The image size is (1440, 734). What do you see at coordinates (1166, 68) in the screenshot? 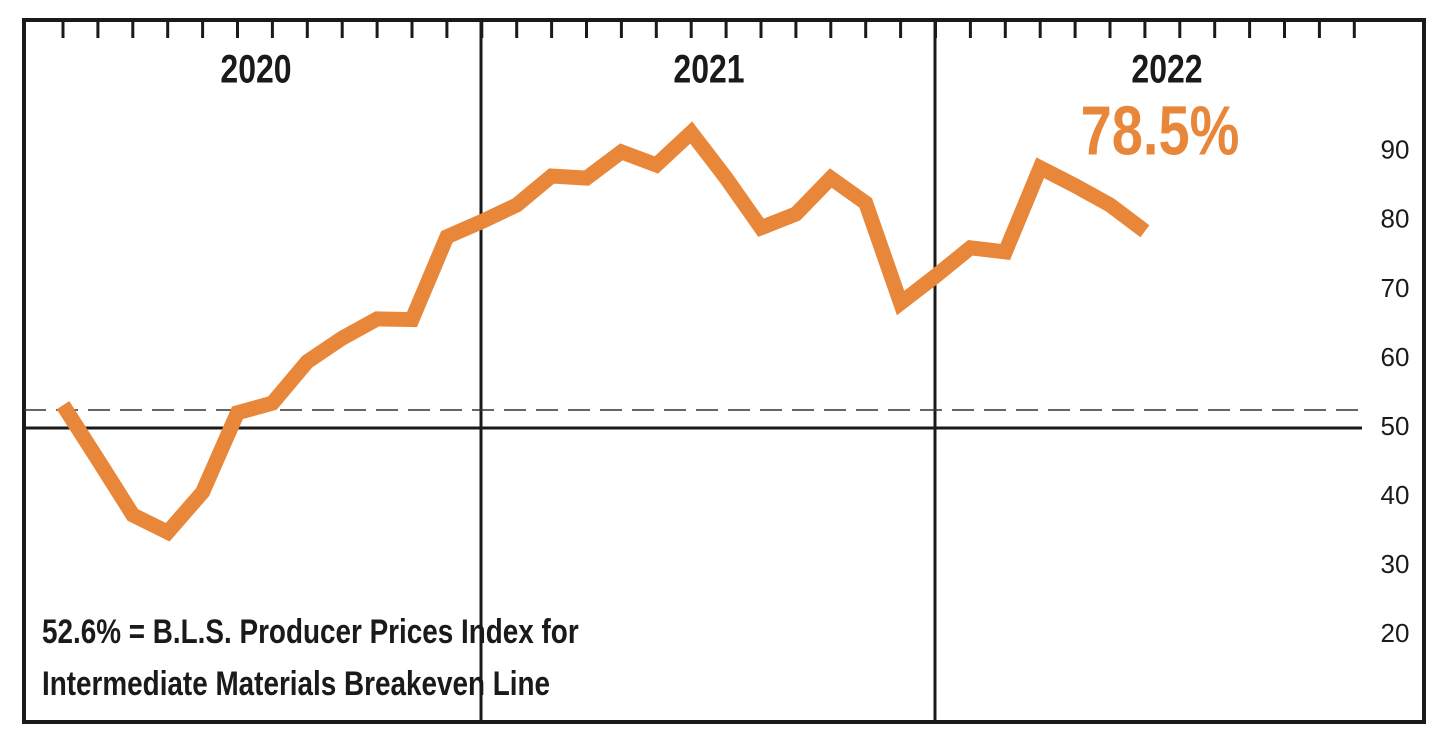
I see `year-label: 2022` at bounding box center [1166, 68].